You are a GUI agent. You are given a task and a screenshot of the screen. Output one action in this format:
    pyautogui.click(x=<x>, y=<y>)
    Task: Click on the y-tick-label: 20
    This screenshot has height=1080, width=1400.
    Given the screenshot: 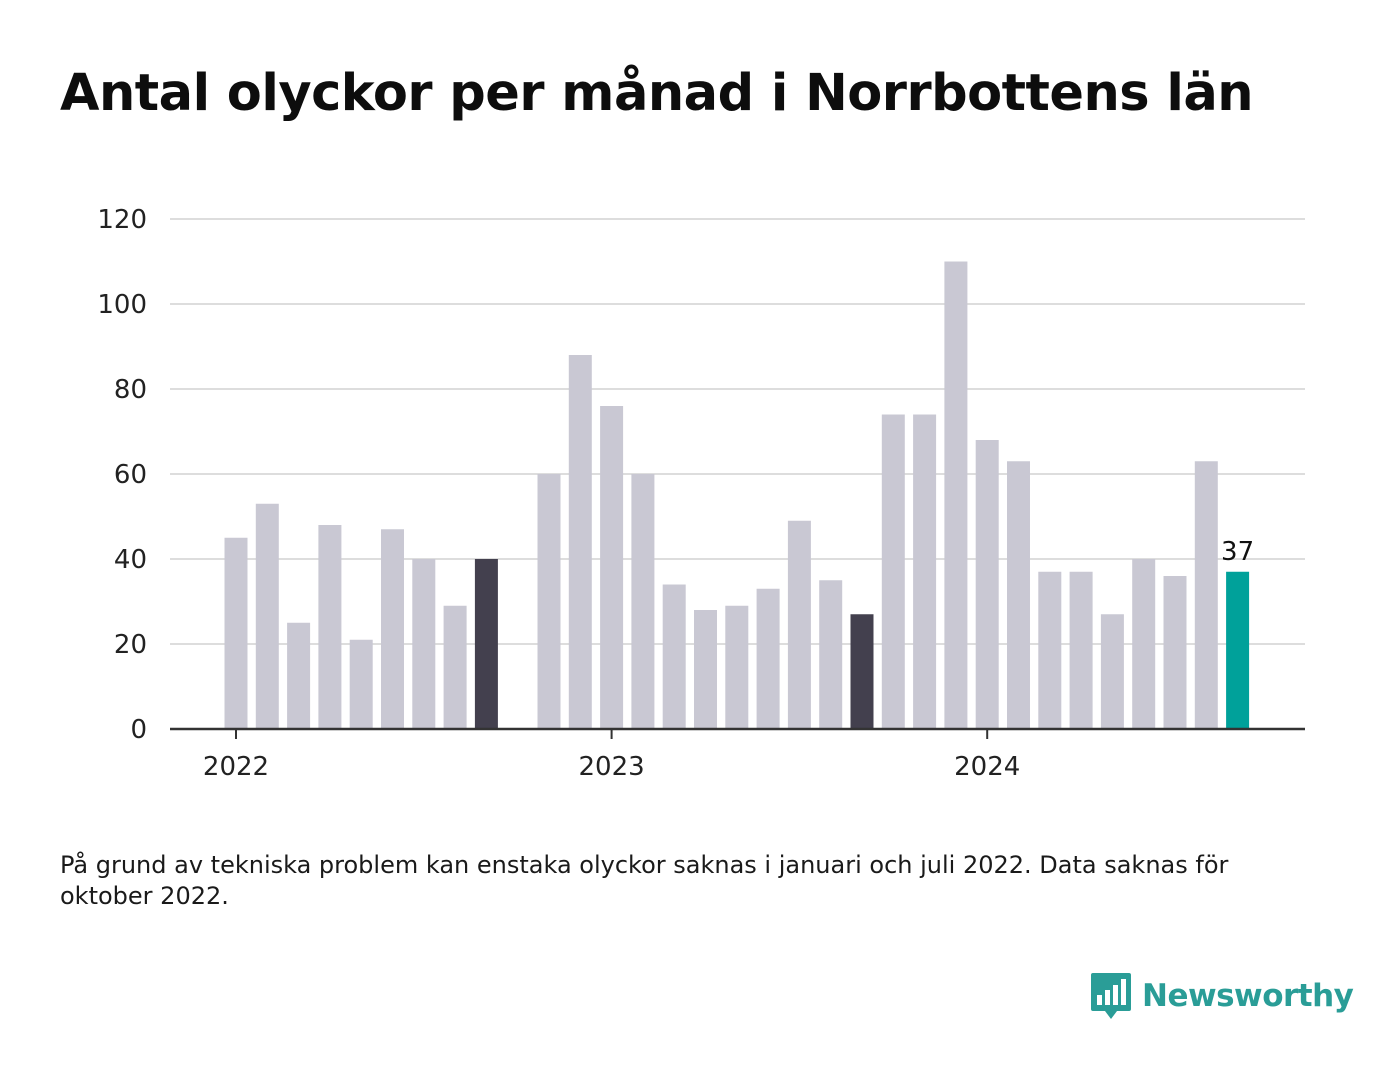 What is the action you would take?
    pyautogui.click(x=130, y=645)
    